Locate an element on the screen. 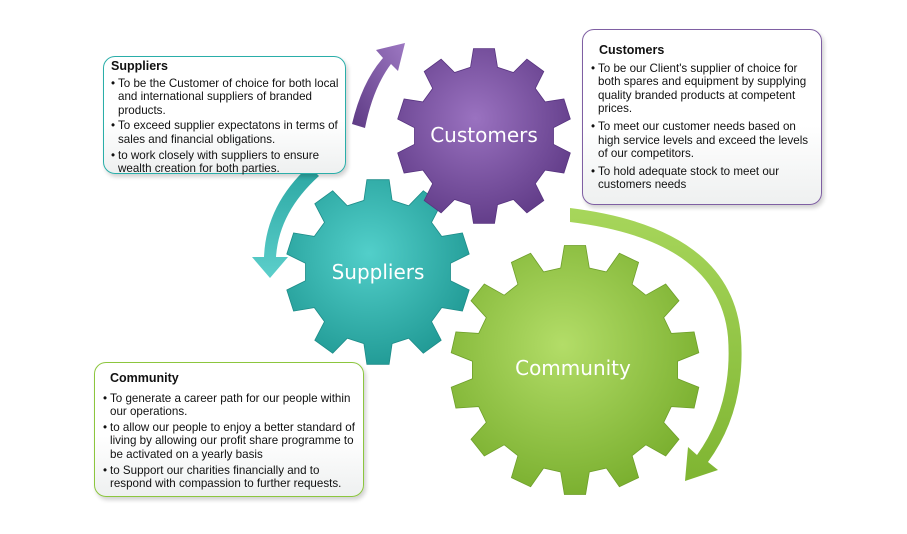 The image size is (907, 534). customers-to-suppliers-arrow is located at coordinates (285, 222).